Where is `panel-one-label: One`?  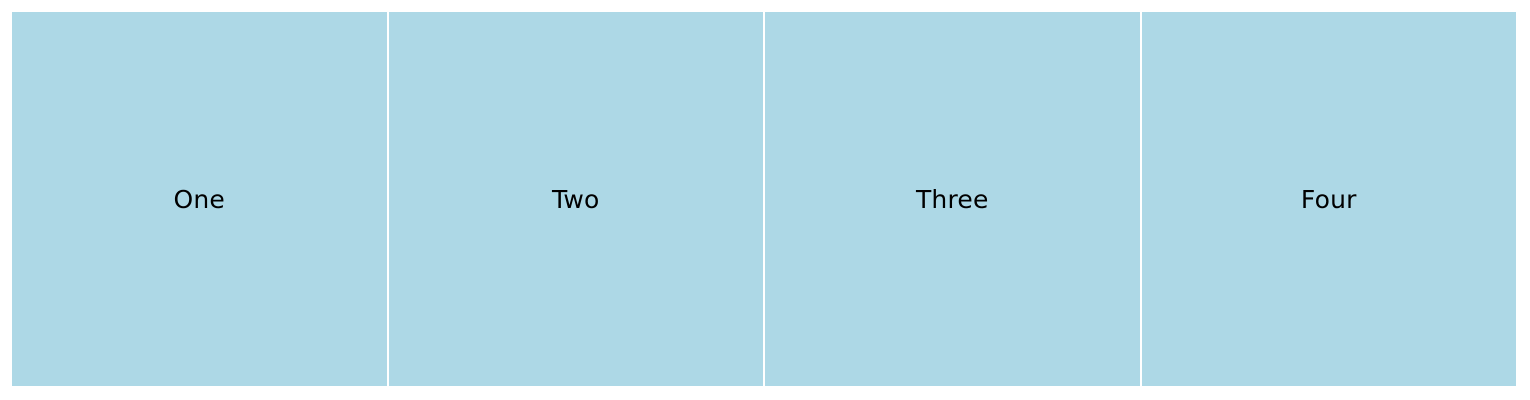 panel-one-label: One is located at coordinates (199, 199).